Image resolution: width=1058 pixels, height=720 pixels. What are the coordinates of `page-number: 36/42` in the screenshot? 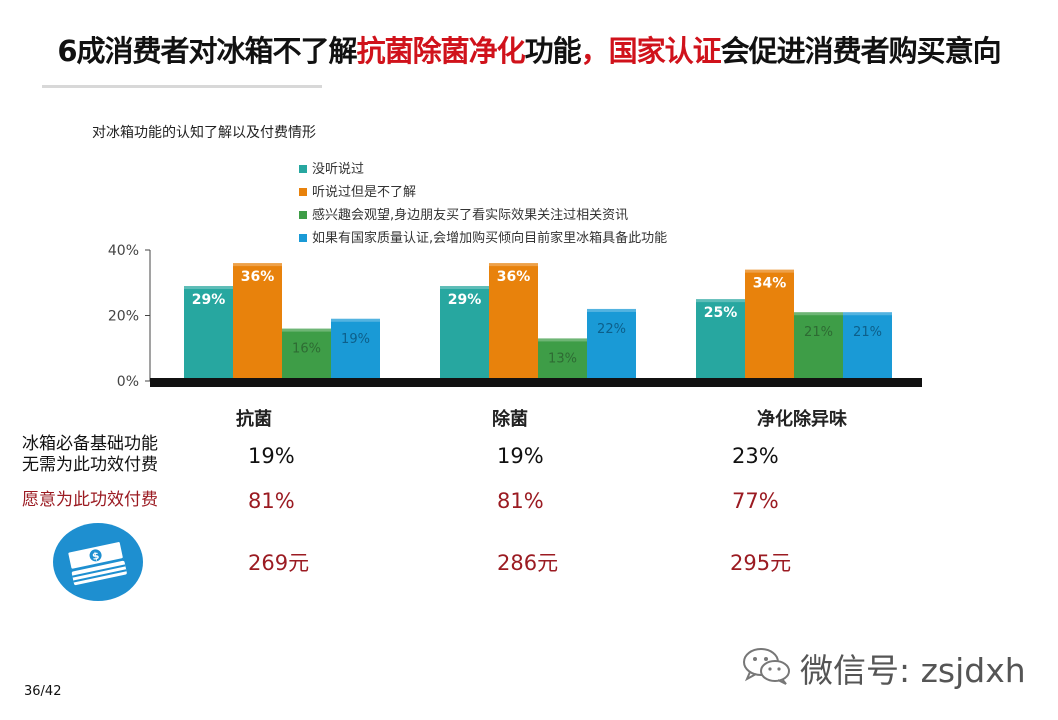 It's located at (43, 691).